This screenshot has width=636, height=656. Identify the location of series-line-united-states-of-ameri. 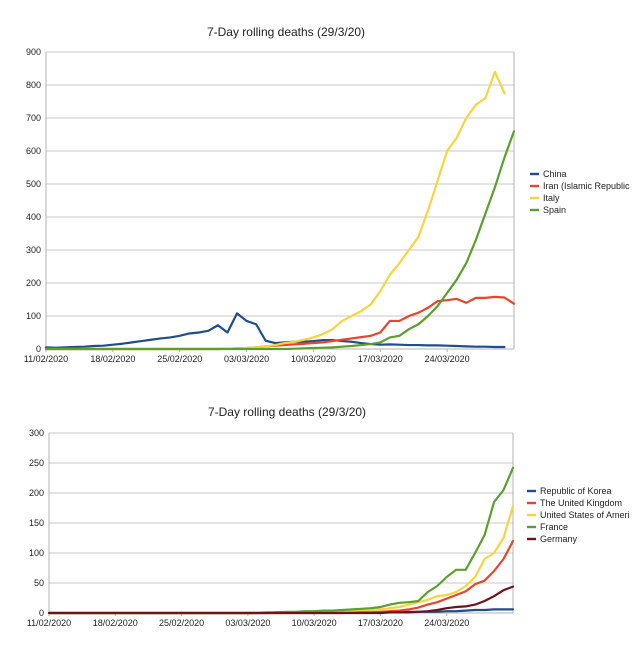
(281, 560).